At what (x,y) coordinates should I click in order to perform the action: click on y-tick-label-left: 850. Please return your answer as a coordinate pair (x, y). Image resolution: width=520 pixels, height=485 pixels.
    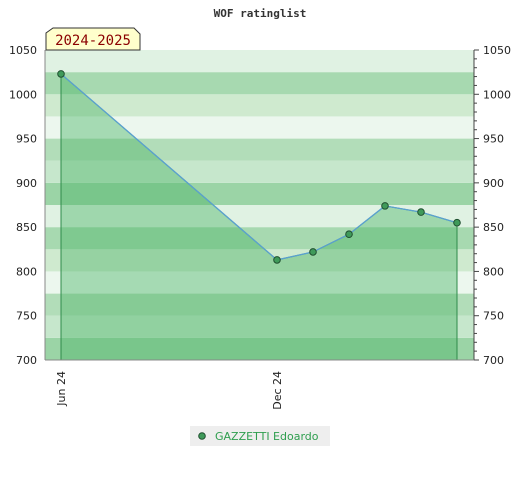
    Looking at the image, I should click on (26, 227).